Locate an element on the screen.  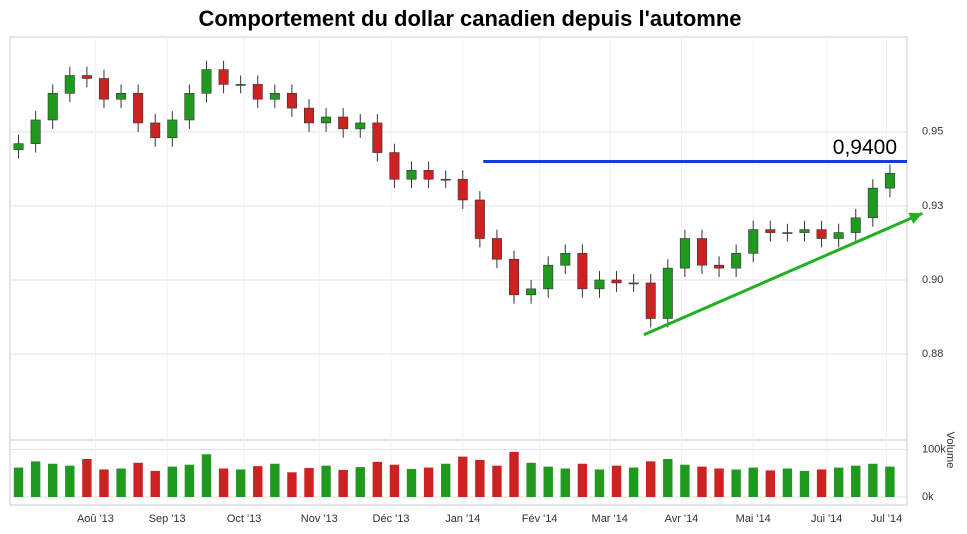
x-tick-label: Mar '14 is located at coordinates (610, 519).